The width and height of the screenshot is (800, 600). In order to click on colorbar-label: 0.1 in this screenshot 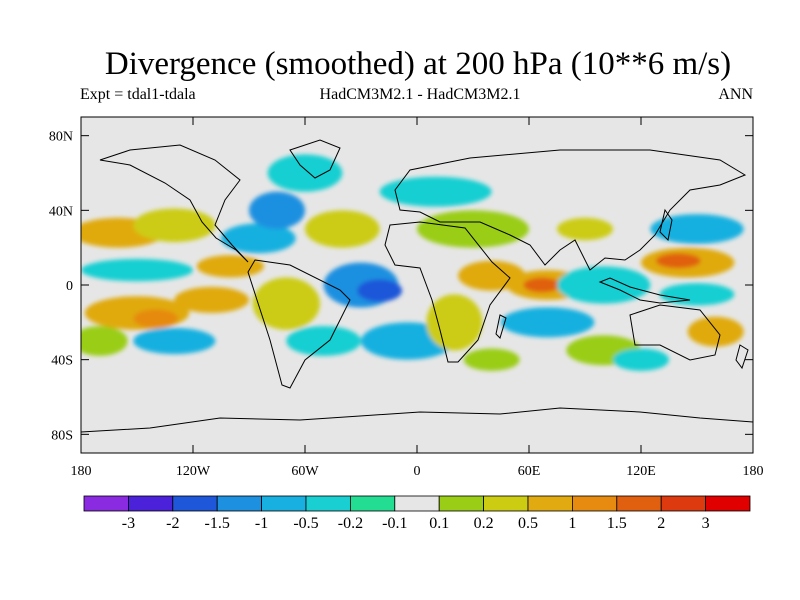, I will do `click(439, 523)`.